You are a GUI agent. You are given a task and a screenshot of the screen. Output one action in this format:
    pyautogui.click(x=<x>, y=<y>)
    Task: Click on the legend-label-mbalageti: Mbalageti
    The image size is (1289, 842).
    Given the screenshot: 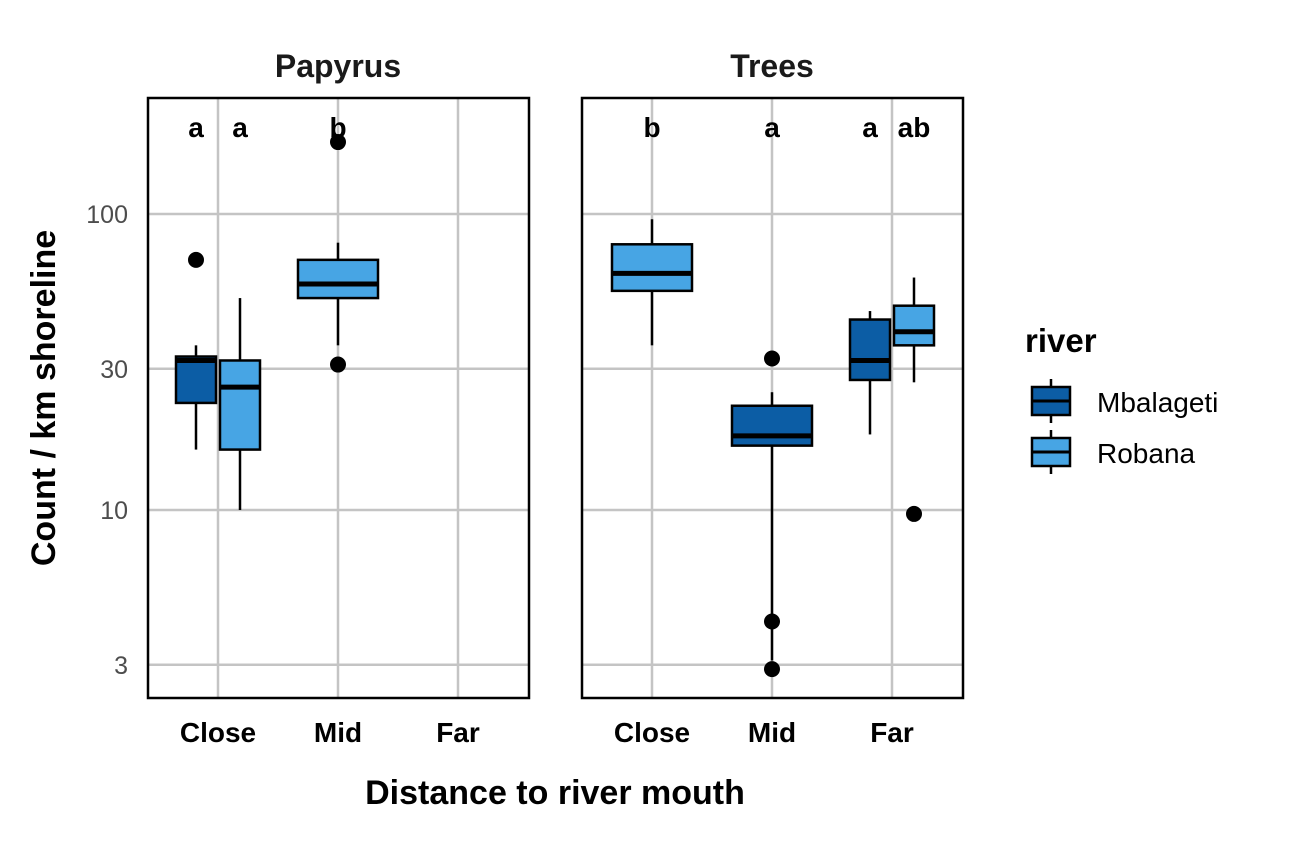 What is the action you would take?
    pyautogui.click(x=1157, y=402)
    